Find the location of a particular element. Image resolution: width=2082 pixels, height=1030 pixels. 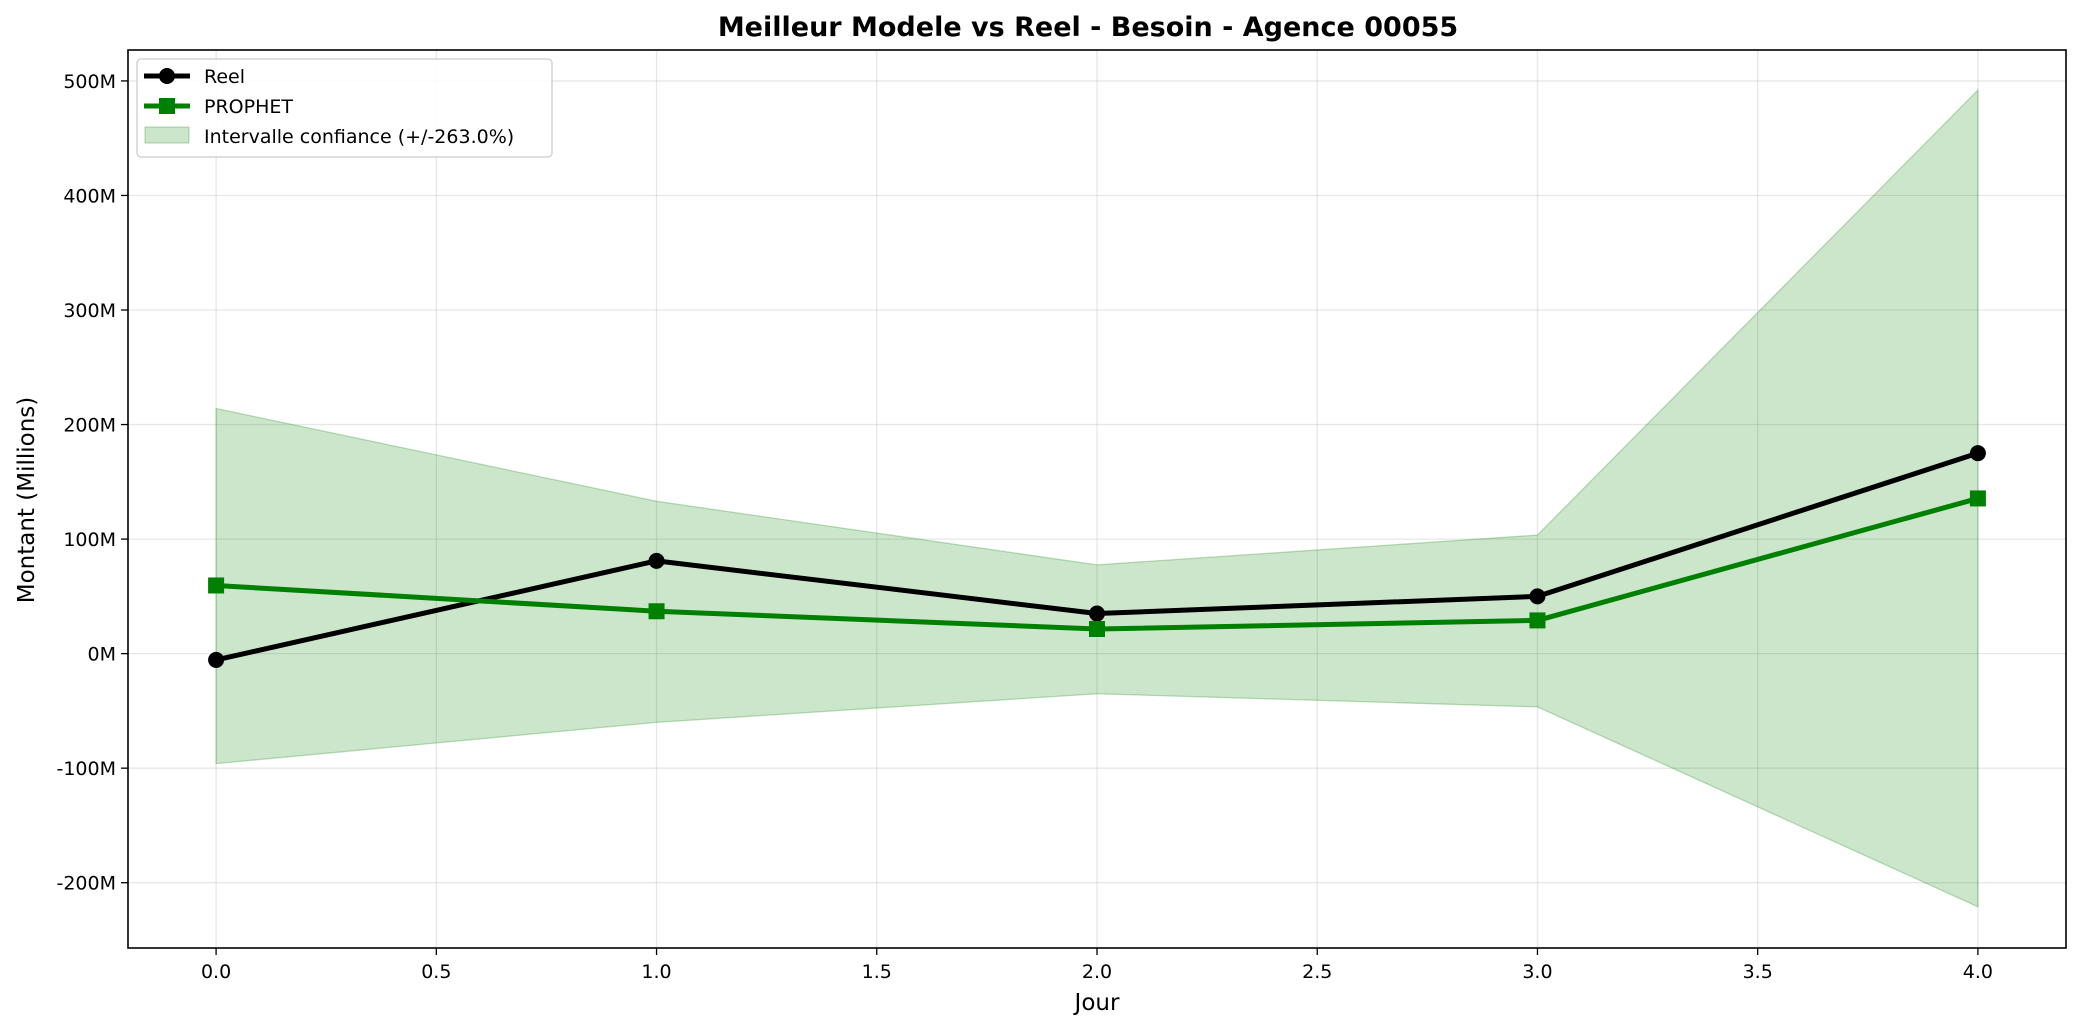

x-tick-label: 3.0 is located at coordinates (1537, 972).